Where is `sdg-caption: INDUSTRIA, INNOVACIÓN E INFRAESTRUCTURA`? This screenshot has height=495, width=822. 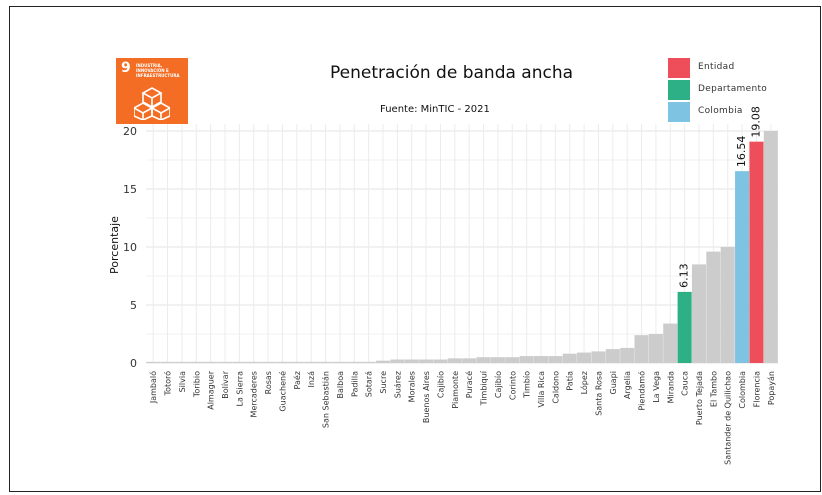
sdg-caption: INDUSTRIA, INNOVACIÓN E INFRAESTRUCTURA is located at coordinates (160, 70).